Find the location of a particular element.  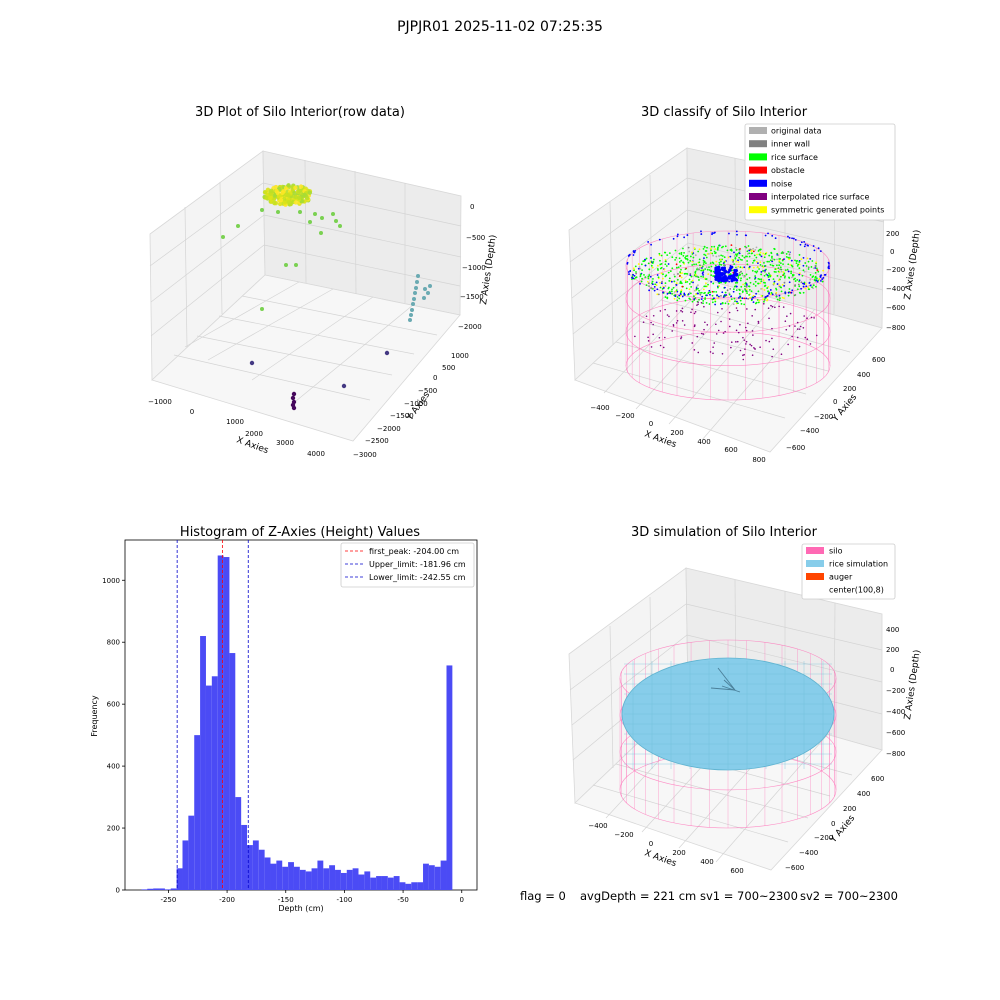

legend-label: Lower_limit: -242.55 cm is located at coordinates (417, 577).